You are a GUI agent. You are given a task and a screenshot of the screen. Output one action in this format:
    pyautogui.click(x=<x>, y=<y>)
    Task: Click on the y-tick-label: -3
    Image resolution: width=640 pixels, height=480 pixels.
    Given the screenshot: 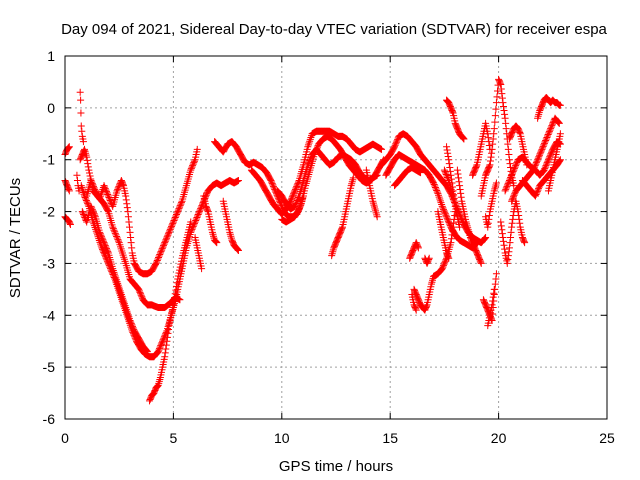 What is the action you would take?
    pyautogui.click(x=49, y=263)
    